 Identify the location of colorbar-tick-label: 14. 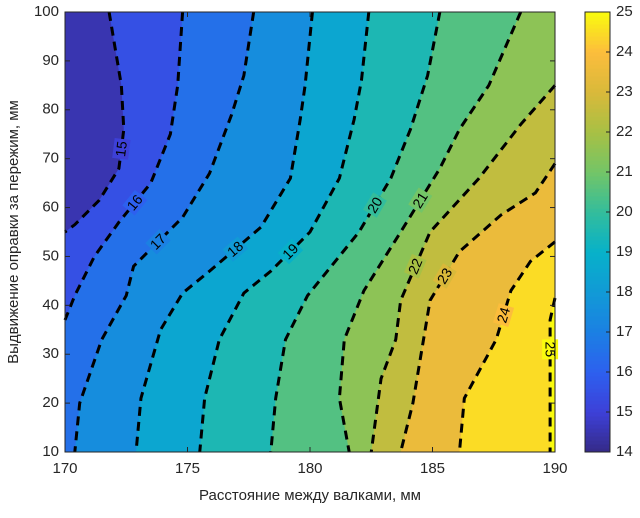
(624, 451).